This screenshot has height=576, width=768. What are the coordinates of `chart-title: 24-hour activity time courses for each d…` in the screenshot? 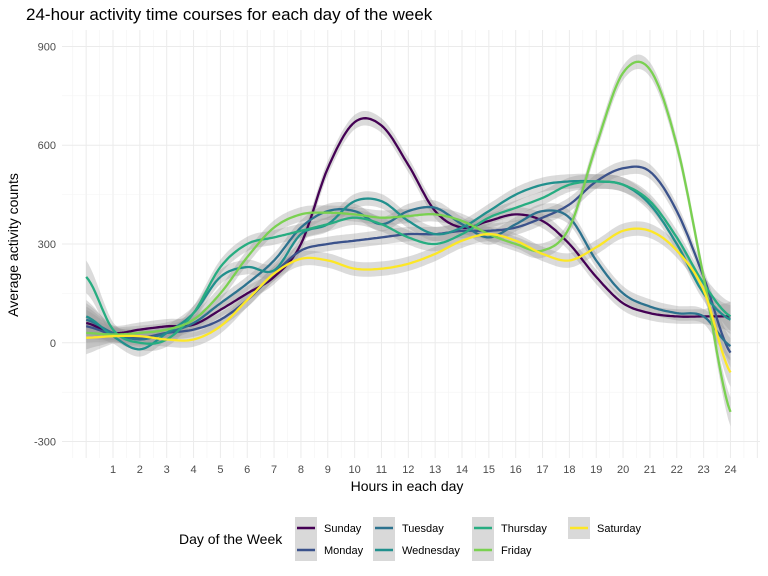 It's located at (229, 14).